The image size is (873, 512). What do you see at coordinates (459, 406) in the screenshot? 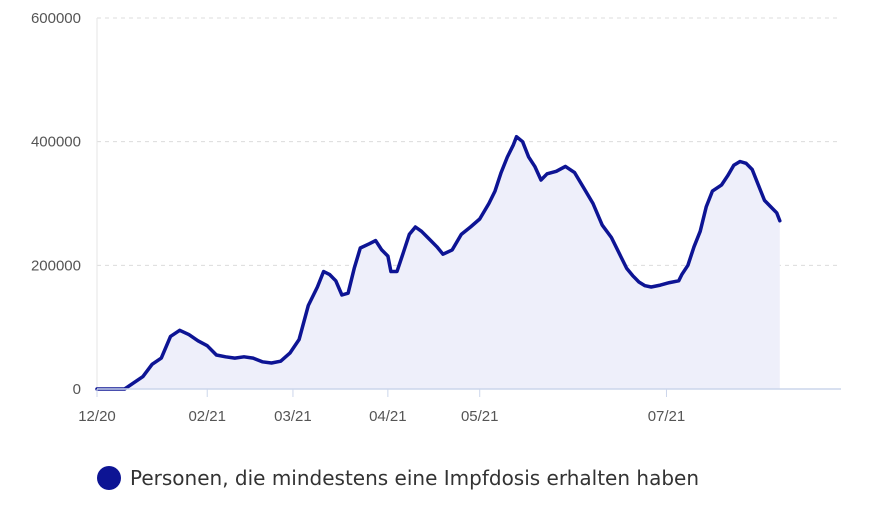
I see `x-axis: 12/20 02/21 03/21 04/21 05/21 07/21` at bounding box center [459, 406].